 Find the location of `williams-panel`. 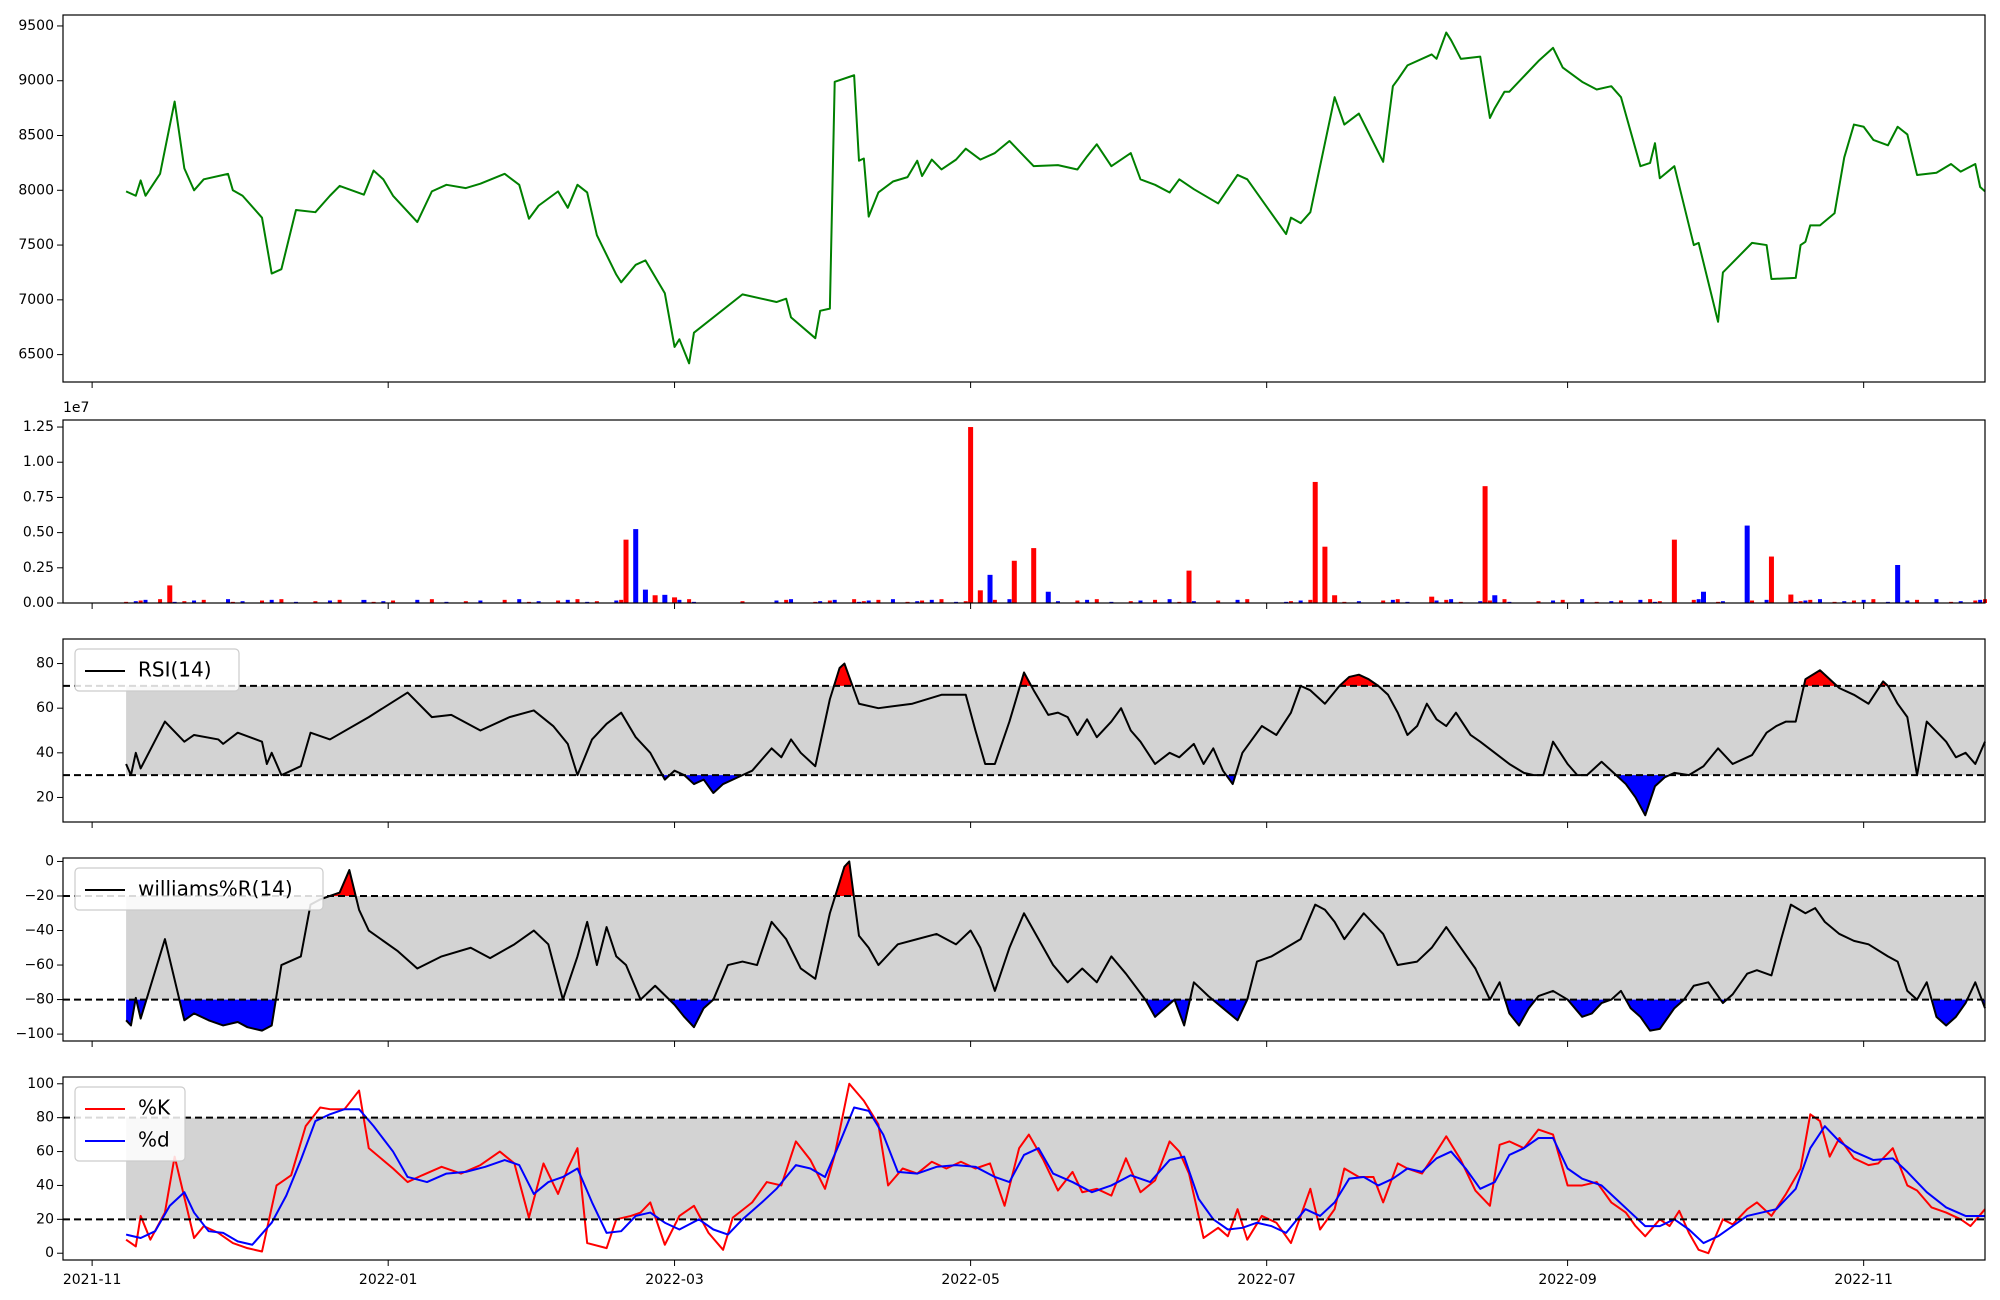

williams-panel is located at coordinates (1024, 949).